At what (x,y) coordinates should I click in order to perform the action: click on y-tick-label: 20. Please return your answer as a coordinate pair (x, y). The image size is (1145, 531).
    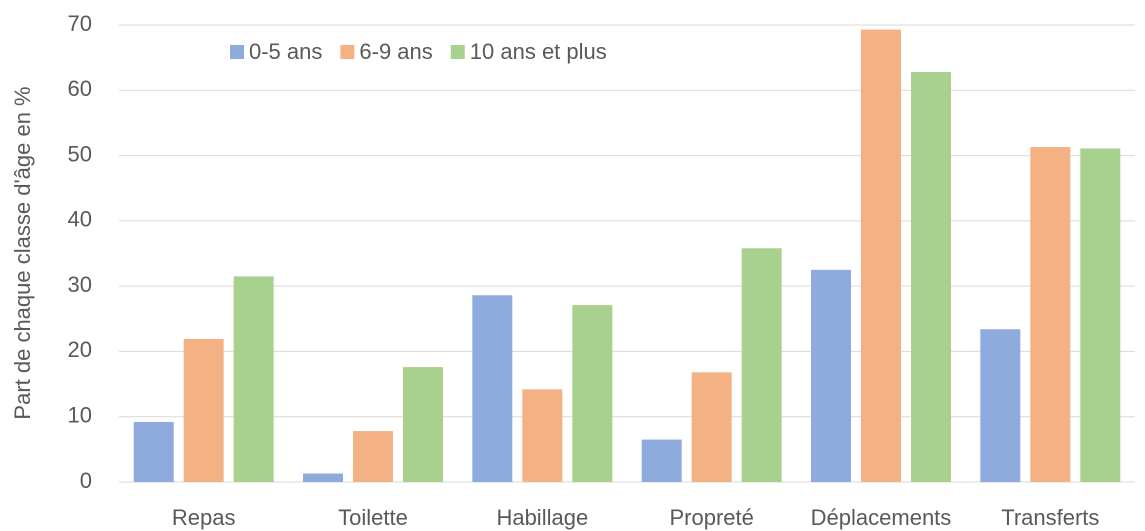
    Looking at the image, I should click on (80, 349).